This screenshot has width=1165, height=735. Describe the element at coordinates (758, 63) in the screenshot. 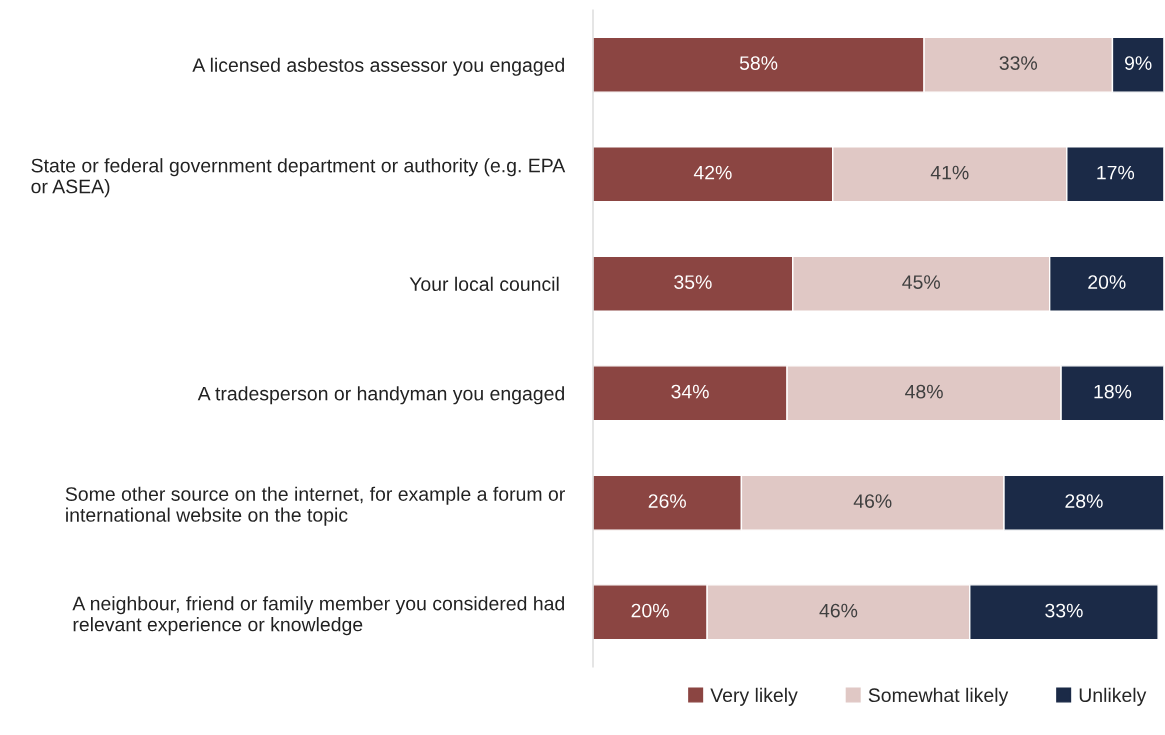

I see `data-label: 58%` at that location.